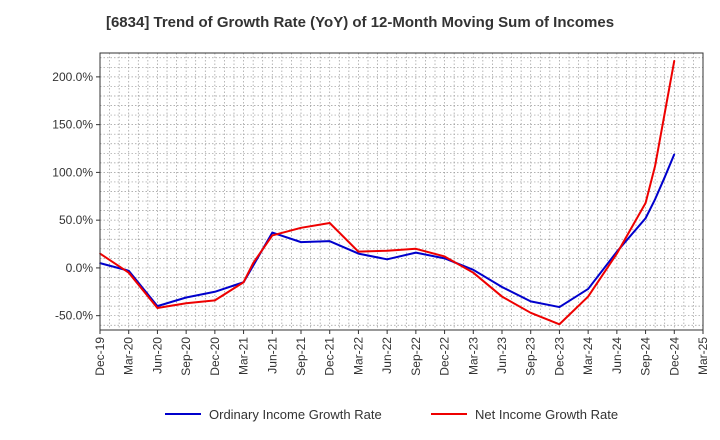 This screenshot has height=440, width=720. I want to click on x-tick-label: Mar-20, so click(129, 356).